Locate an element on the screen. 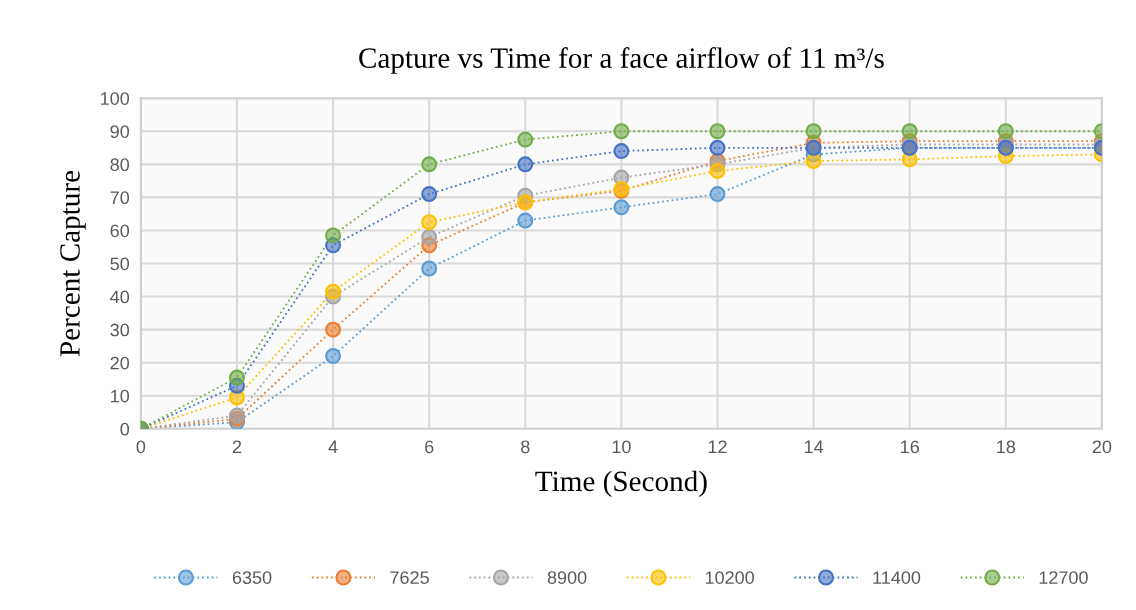 The height and width of the screenshot is (610, 1136). y-axis-title: Percent Capture is located at coordinates (73, 263).